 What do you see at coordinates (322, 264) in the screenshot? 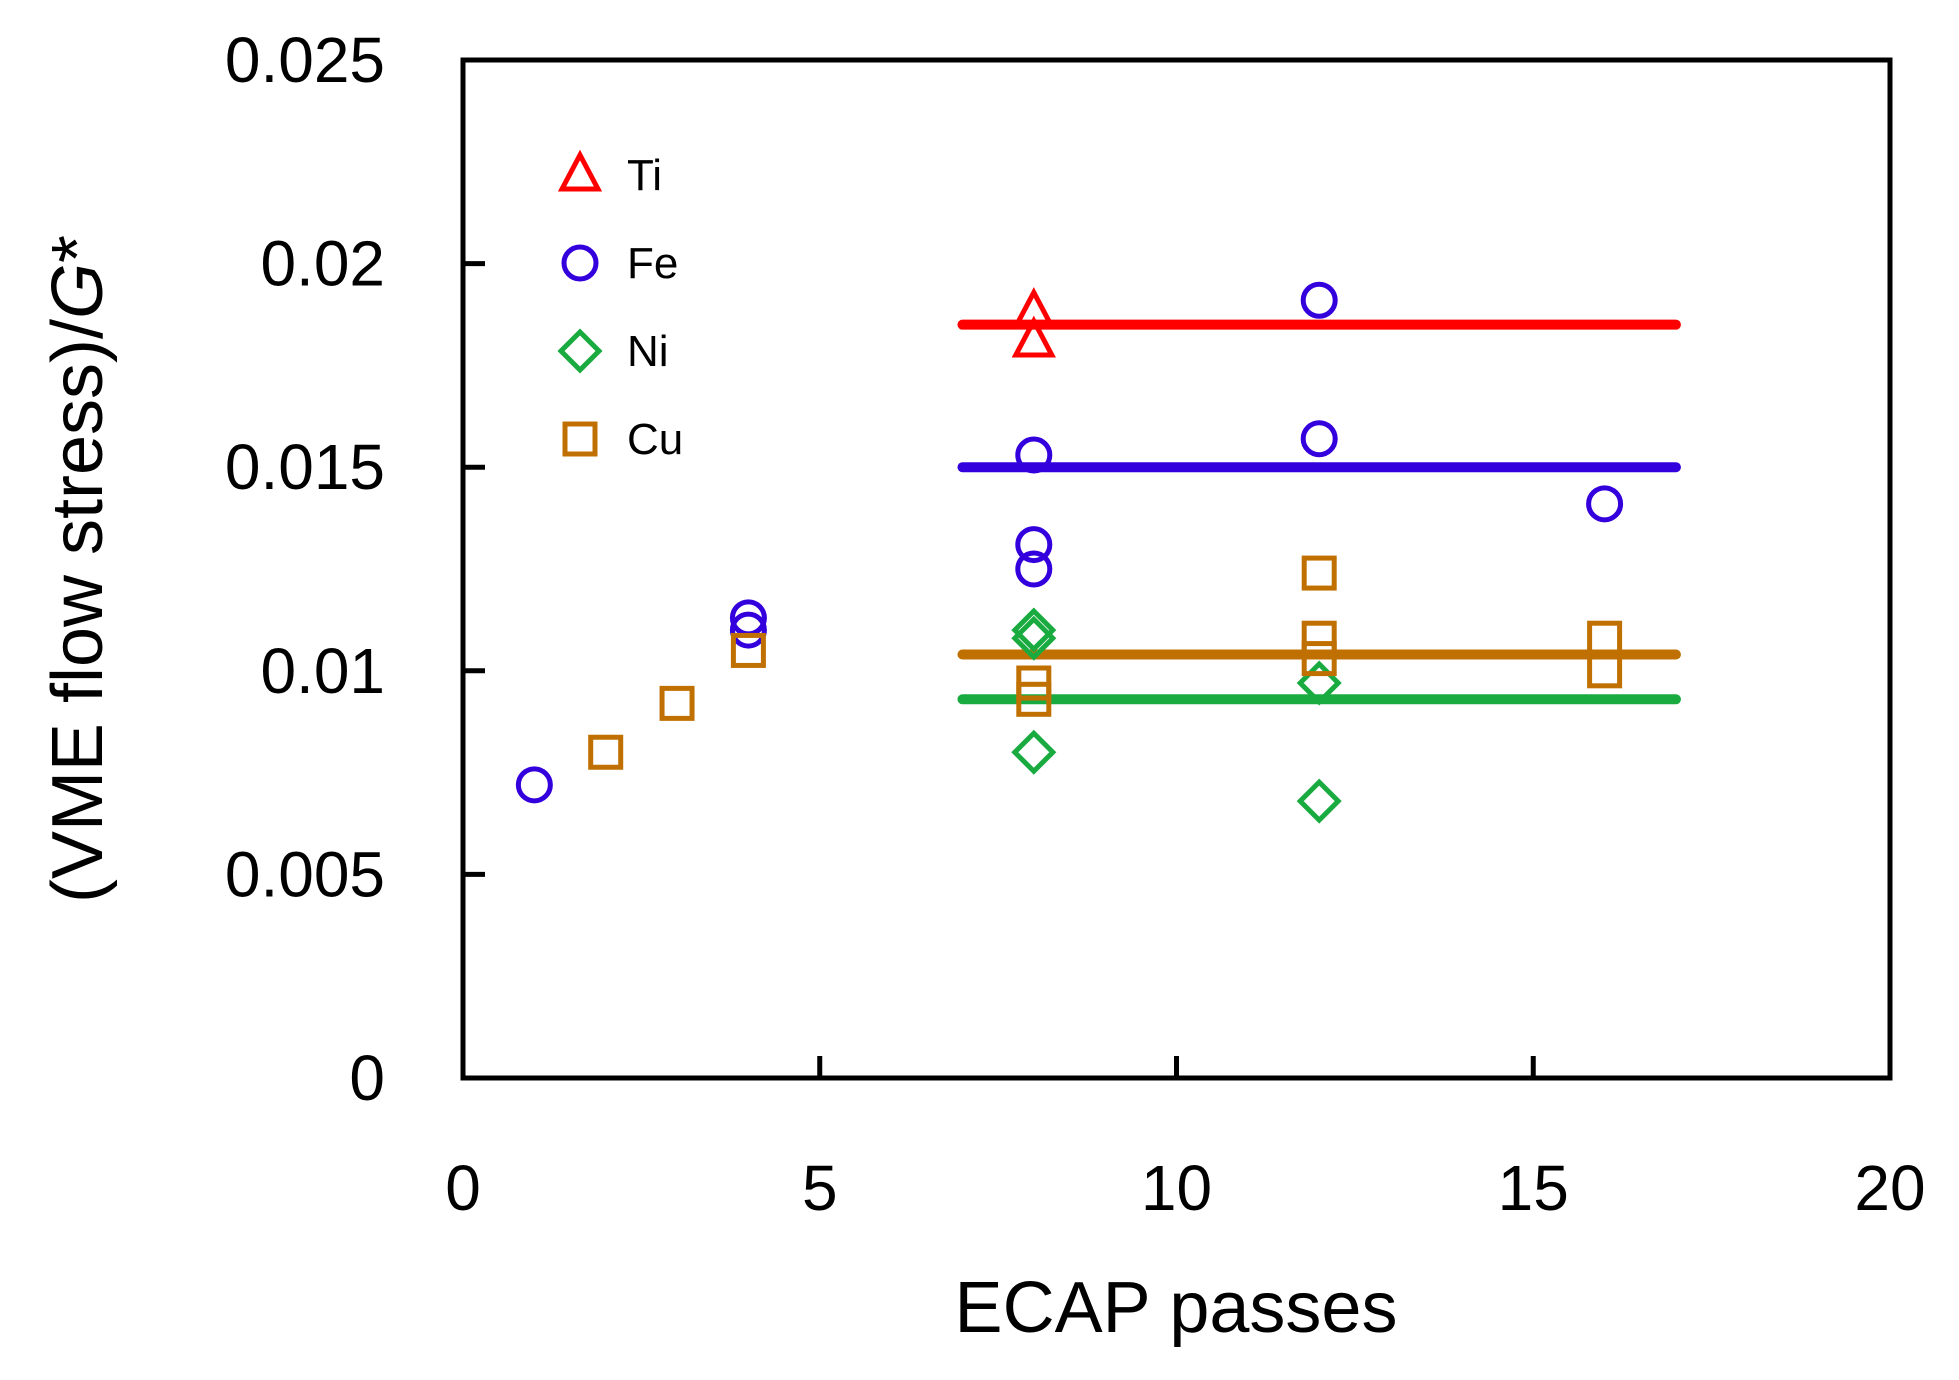
I see `y-tick-label: 0.02` at bounding box center [322, 264].